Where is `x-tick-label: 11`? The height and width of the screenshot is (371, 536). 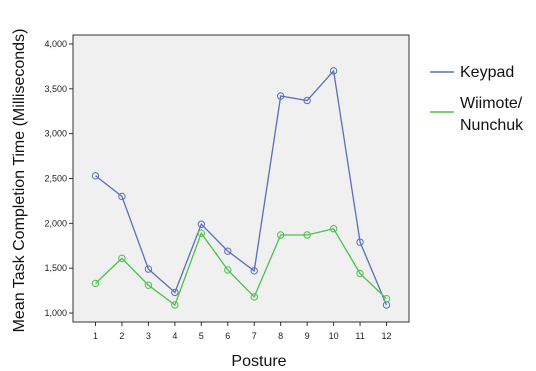 x-tick-label: 11 is located at coordinates (359, 336).